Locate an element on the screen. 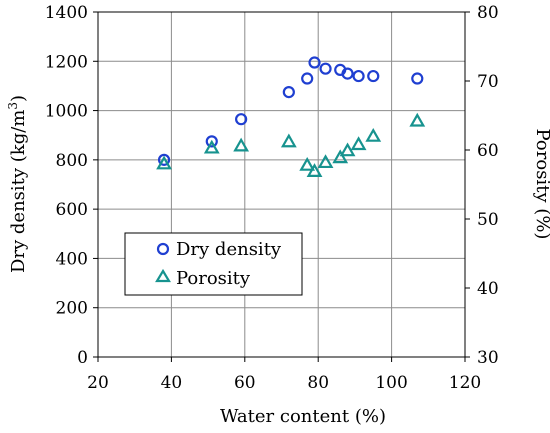 This screenshot has width=550, height=433. y-left-axis-title-superscript: 3 is located at coordinates (13, 106).